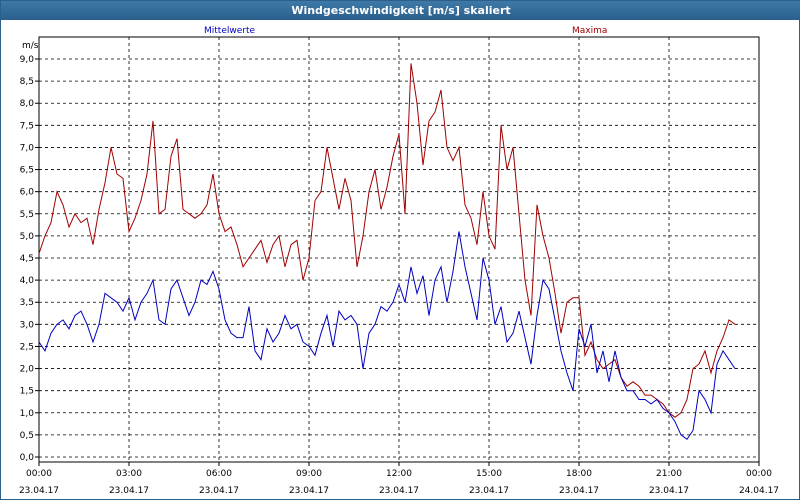 Image resolution: width=800 pixels, height=500 pixels. I want to click on x-tick-time-label: 03:00, so click(129, 474).